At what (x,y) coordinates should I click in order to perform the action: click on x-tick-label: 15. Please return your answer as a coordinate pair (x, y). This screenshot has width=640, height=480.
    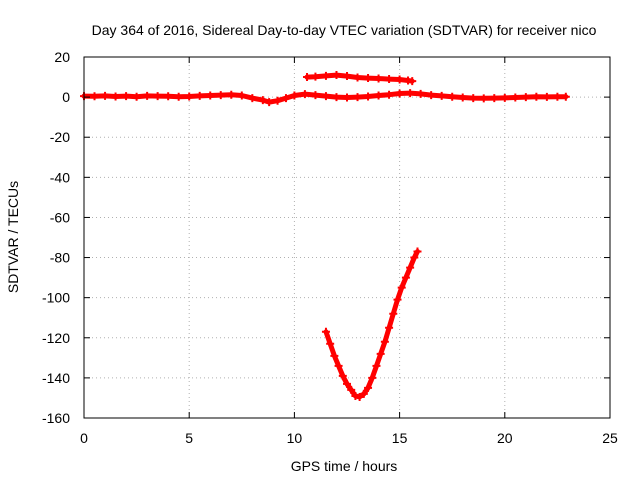
    Looking at the image, I should click on (400, 438).